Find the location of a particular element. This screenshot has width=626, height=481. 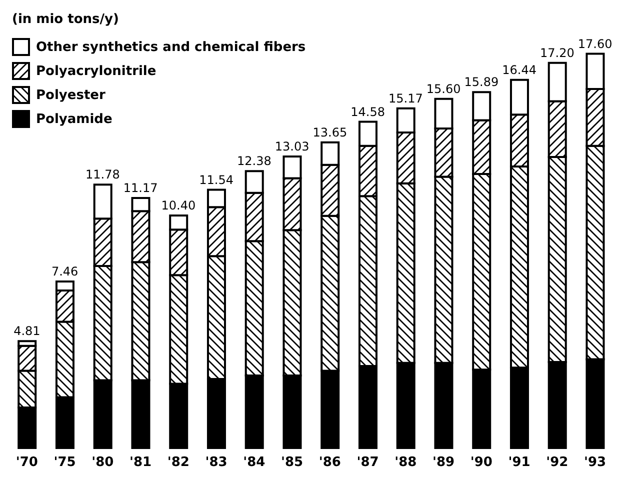

x-tick-label: '89 is located at coordinates (443, 462).